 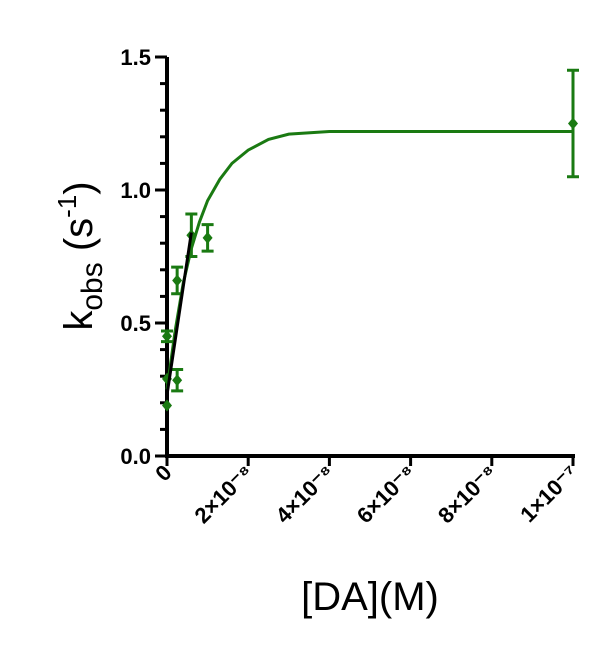 I want to click on y-axis-label: kobs (s-1), so click(x=80, y=255).